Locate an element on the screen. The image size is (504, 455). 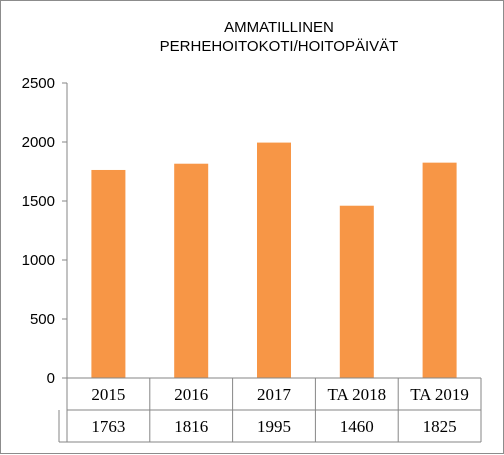
x-category-label: 2015 is located at coordinates (108, 394).